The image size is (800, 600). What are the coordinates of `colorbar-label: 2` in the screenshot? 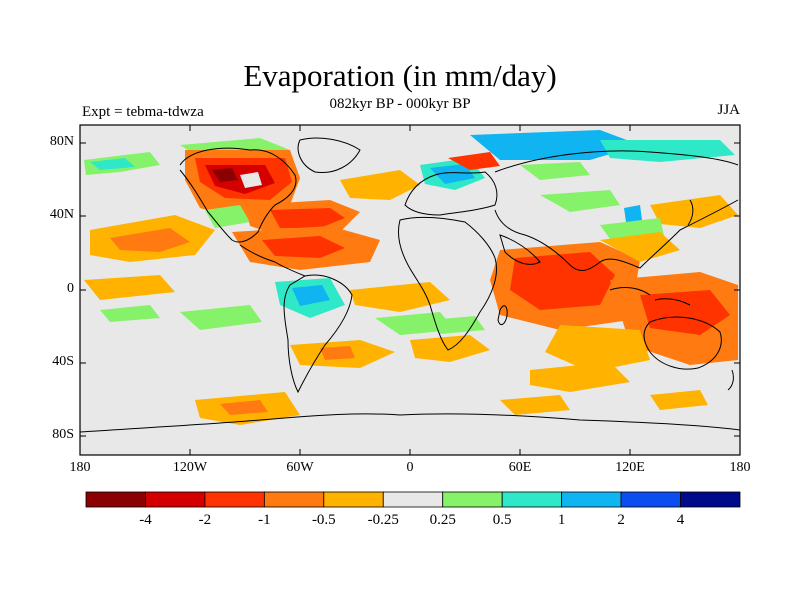 It's located at (621, 520).